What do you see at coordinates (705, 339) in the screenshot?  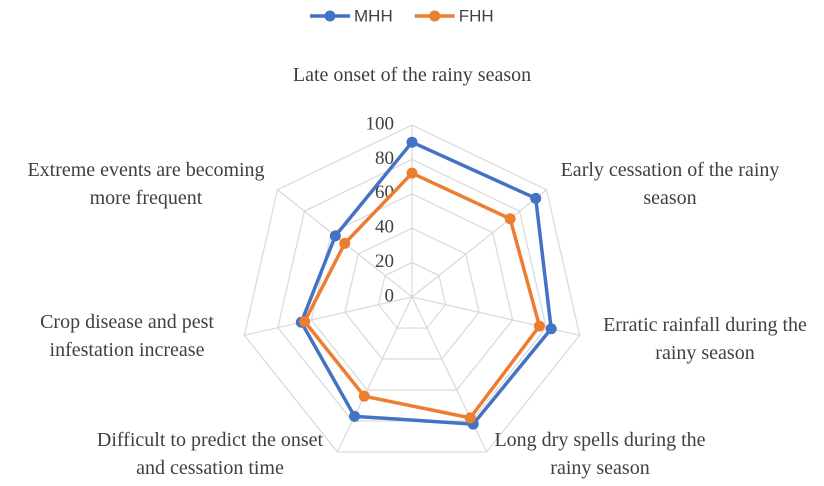 I see `category-label: Erratic rainfall during the rainy season` at bounding box center [705, 339].